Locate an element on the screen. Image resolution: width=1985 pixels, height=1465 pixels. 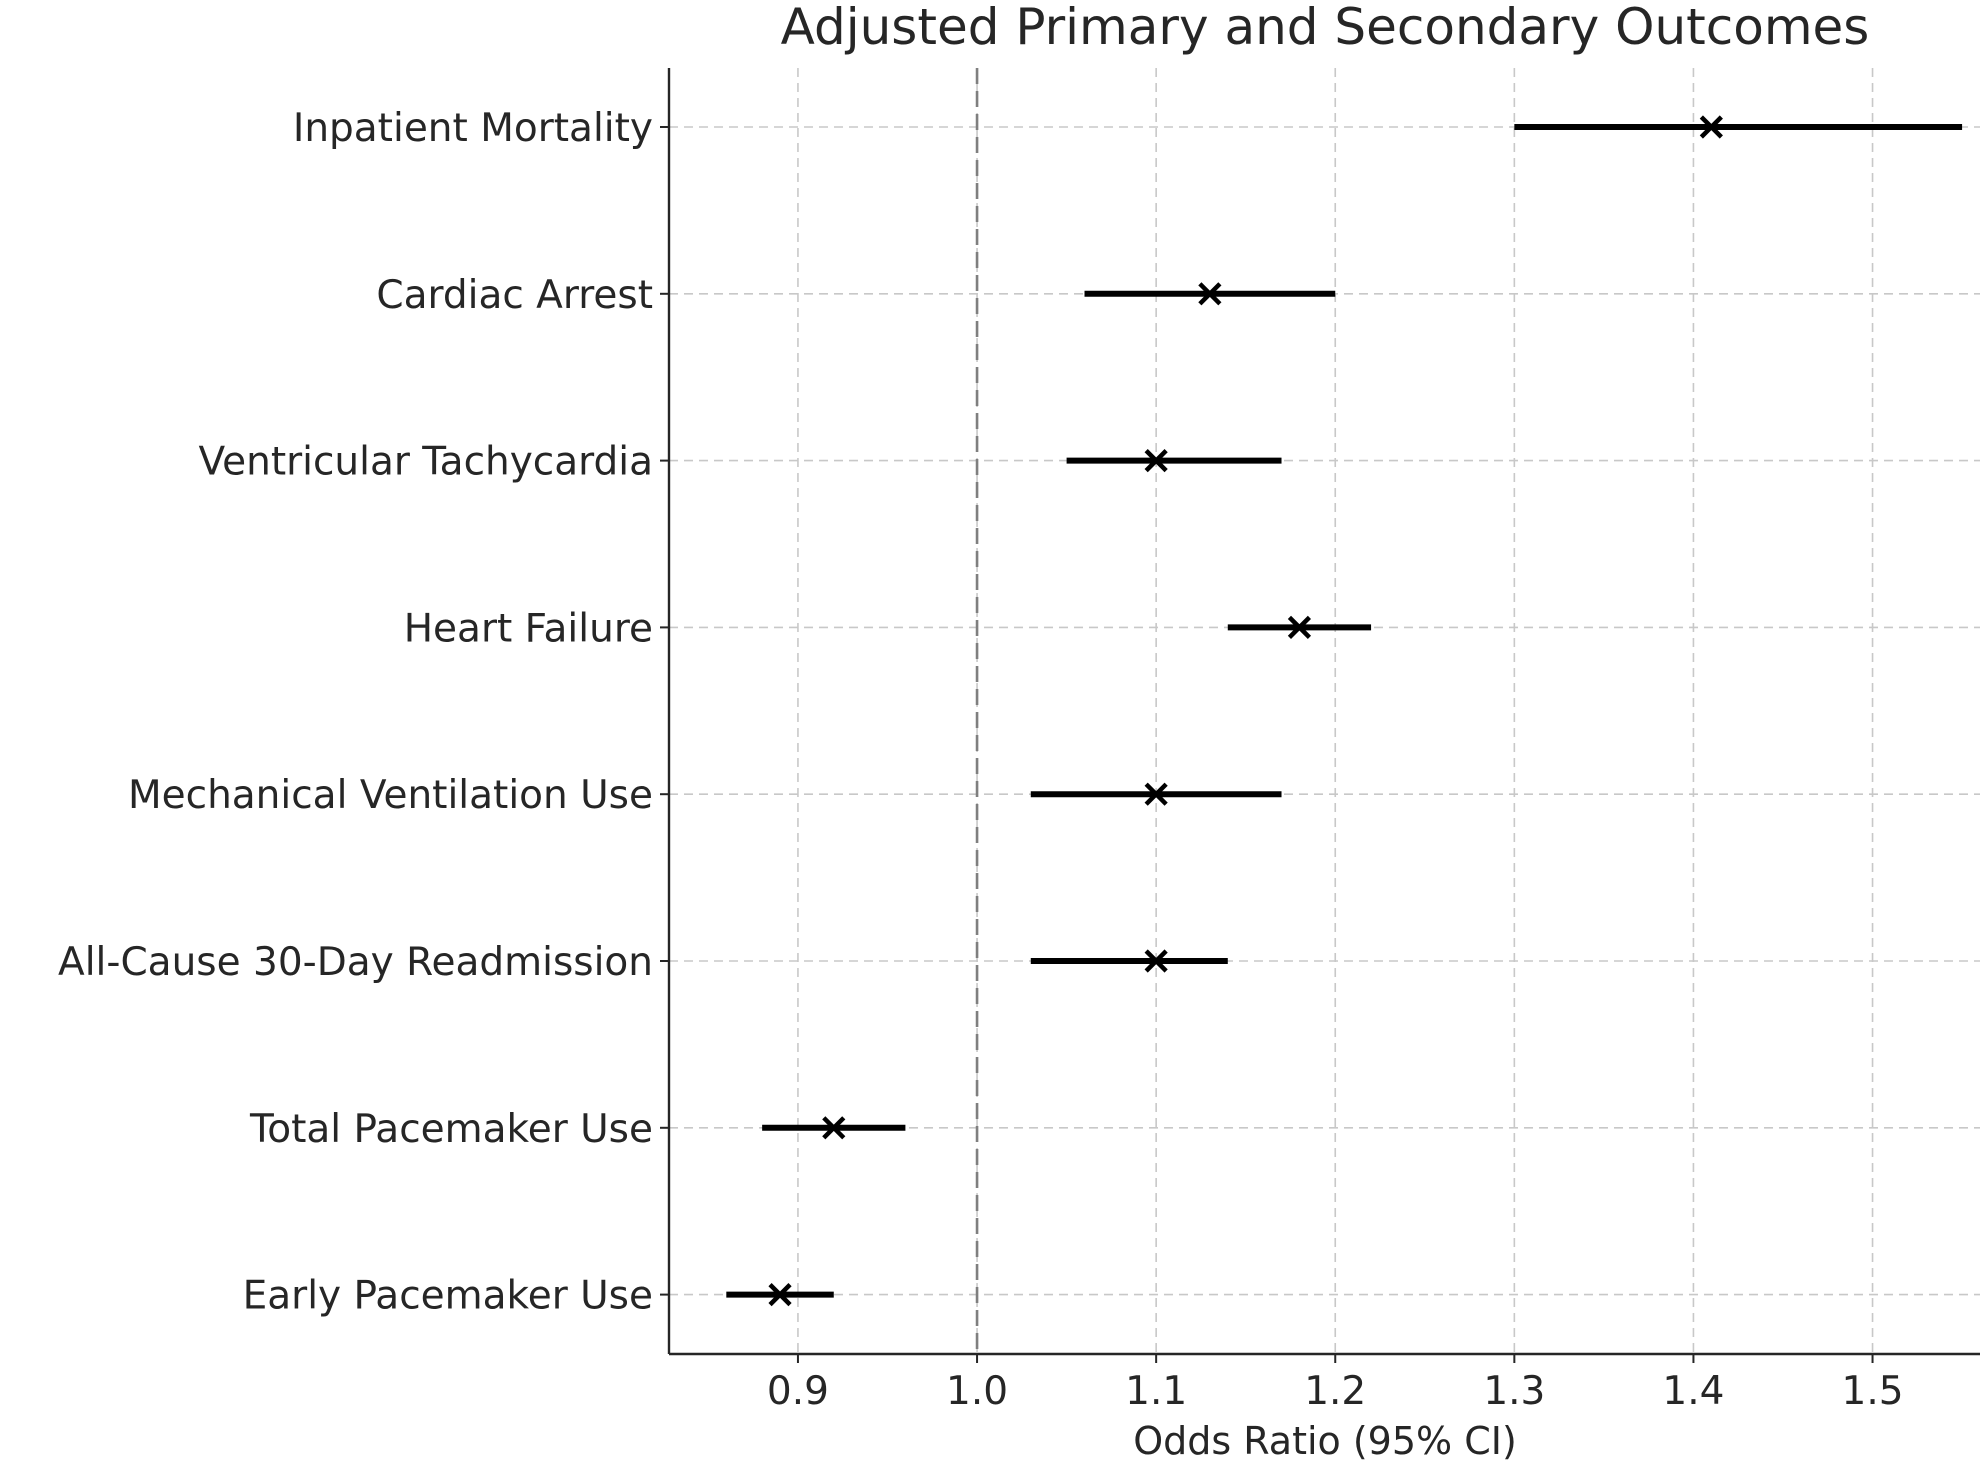
x-tick-label: 1.3 is located at coordinates (1514, 1391).